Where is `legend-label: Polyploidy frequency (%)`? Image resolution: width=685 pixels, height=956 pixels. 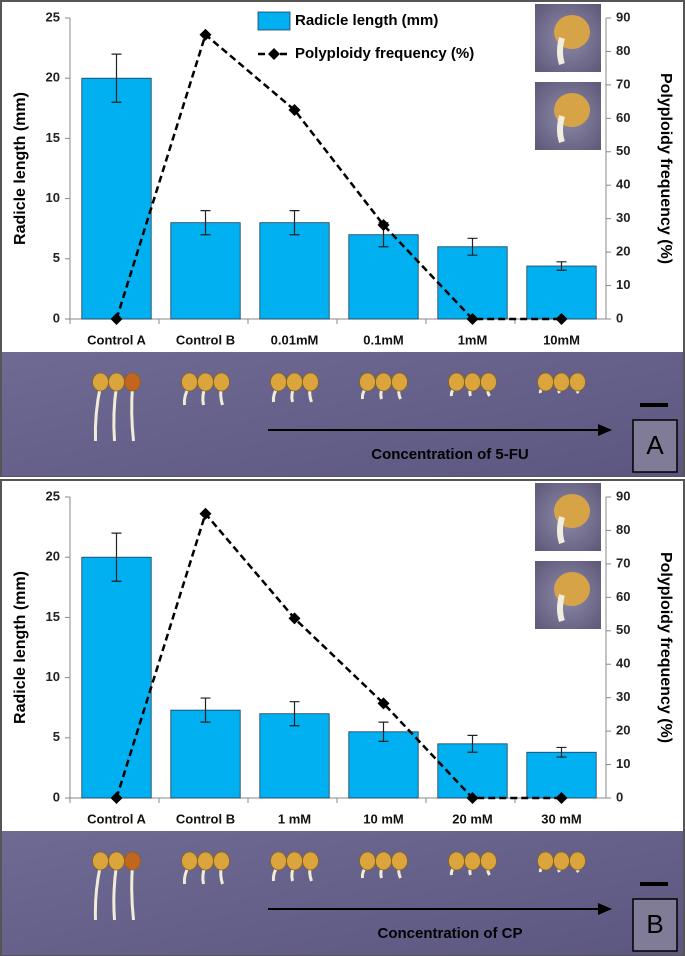
legend-label: Polyploidy frequency (%) is located at coordinates (384, 53).